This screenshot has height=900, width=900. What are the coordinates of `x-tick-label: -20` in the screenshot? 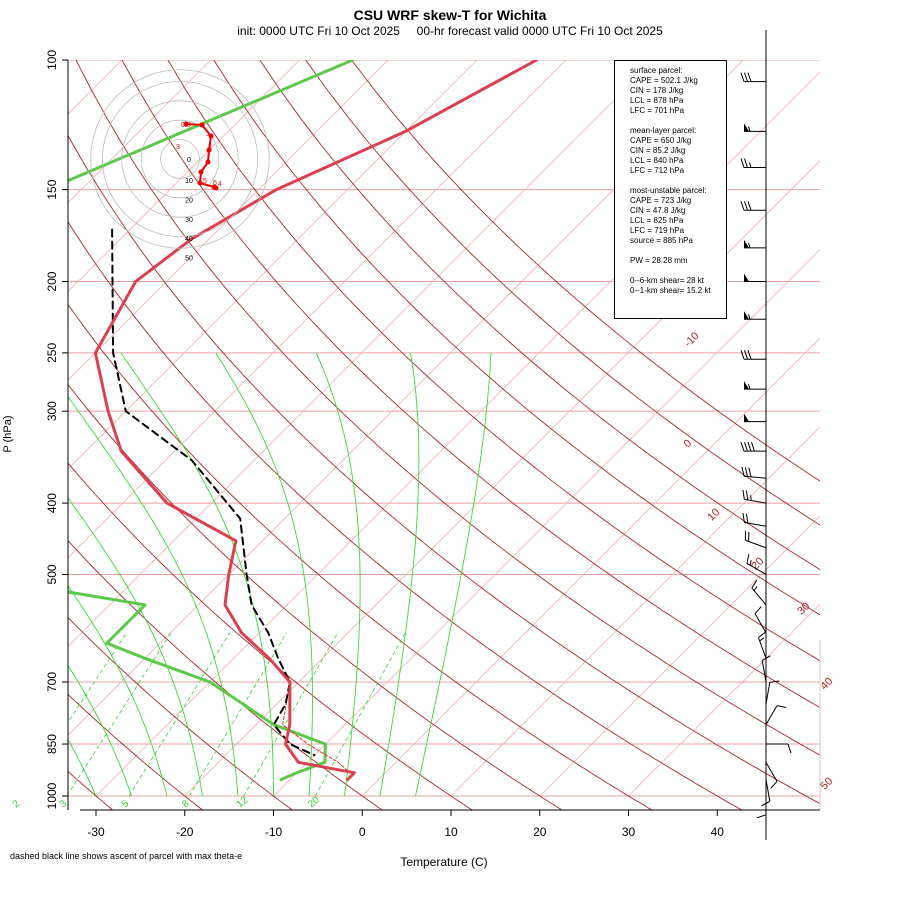 It's located at (185, 832).